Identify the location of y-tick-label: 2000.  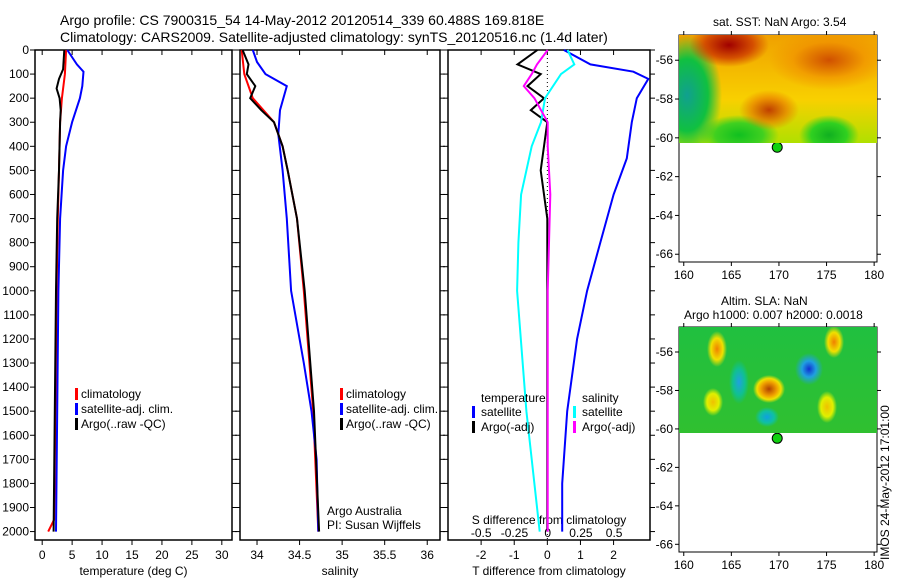
(15, 532).